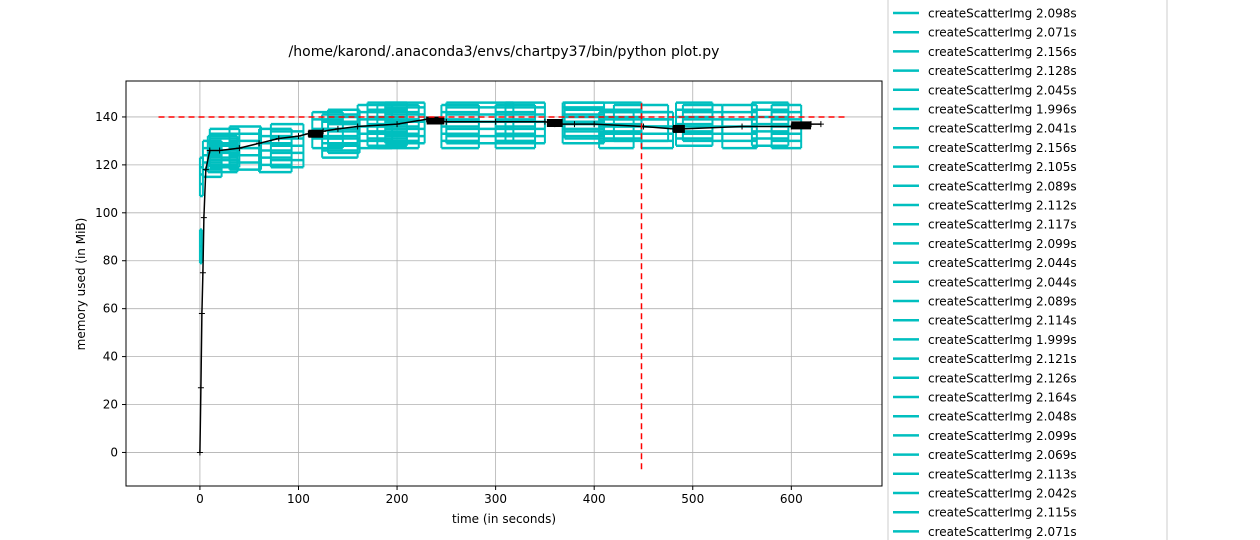 This screenshot has width=1260, height=540. Describe the element at coordinates (1002, 340) in the screenshot. I see `legend-entry-label: createScatterImg 1.999s` at that location.